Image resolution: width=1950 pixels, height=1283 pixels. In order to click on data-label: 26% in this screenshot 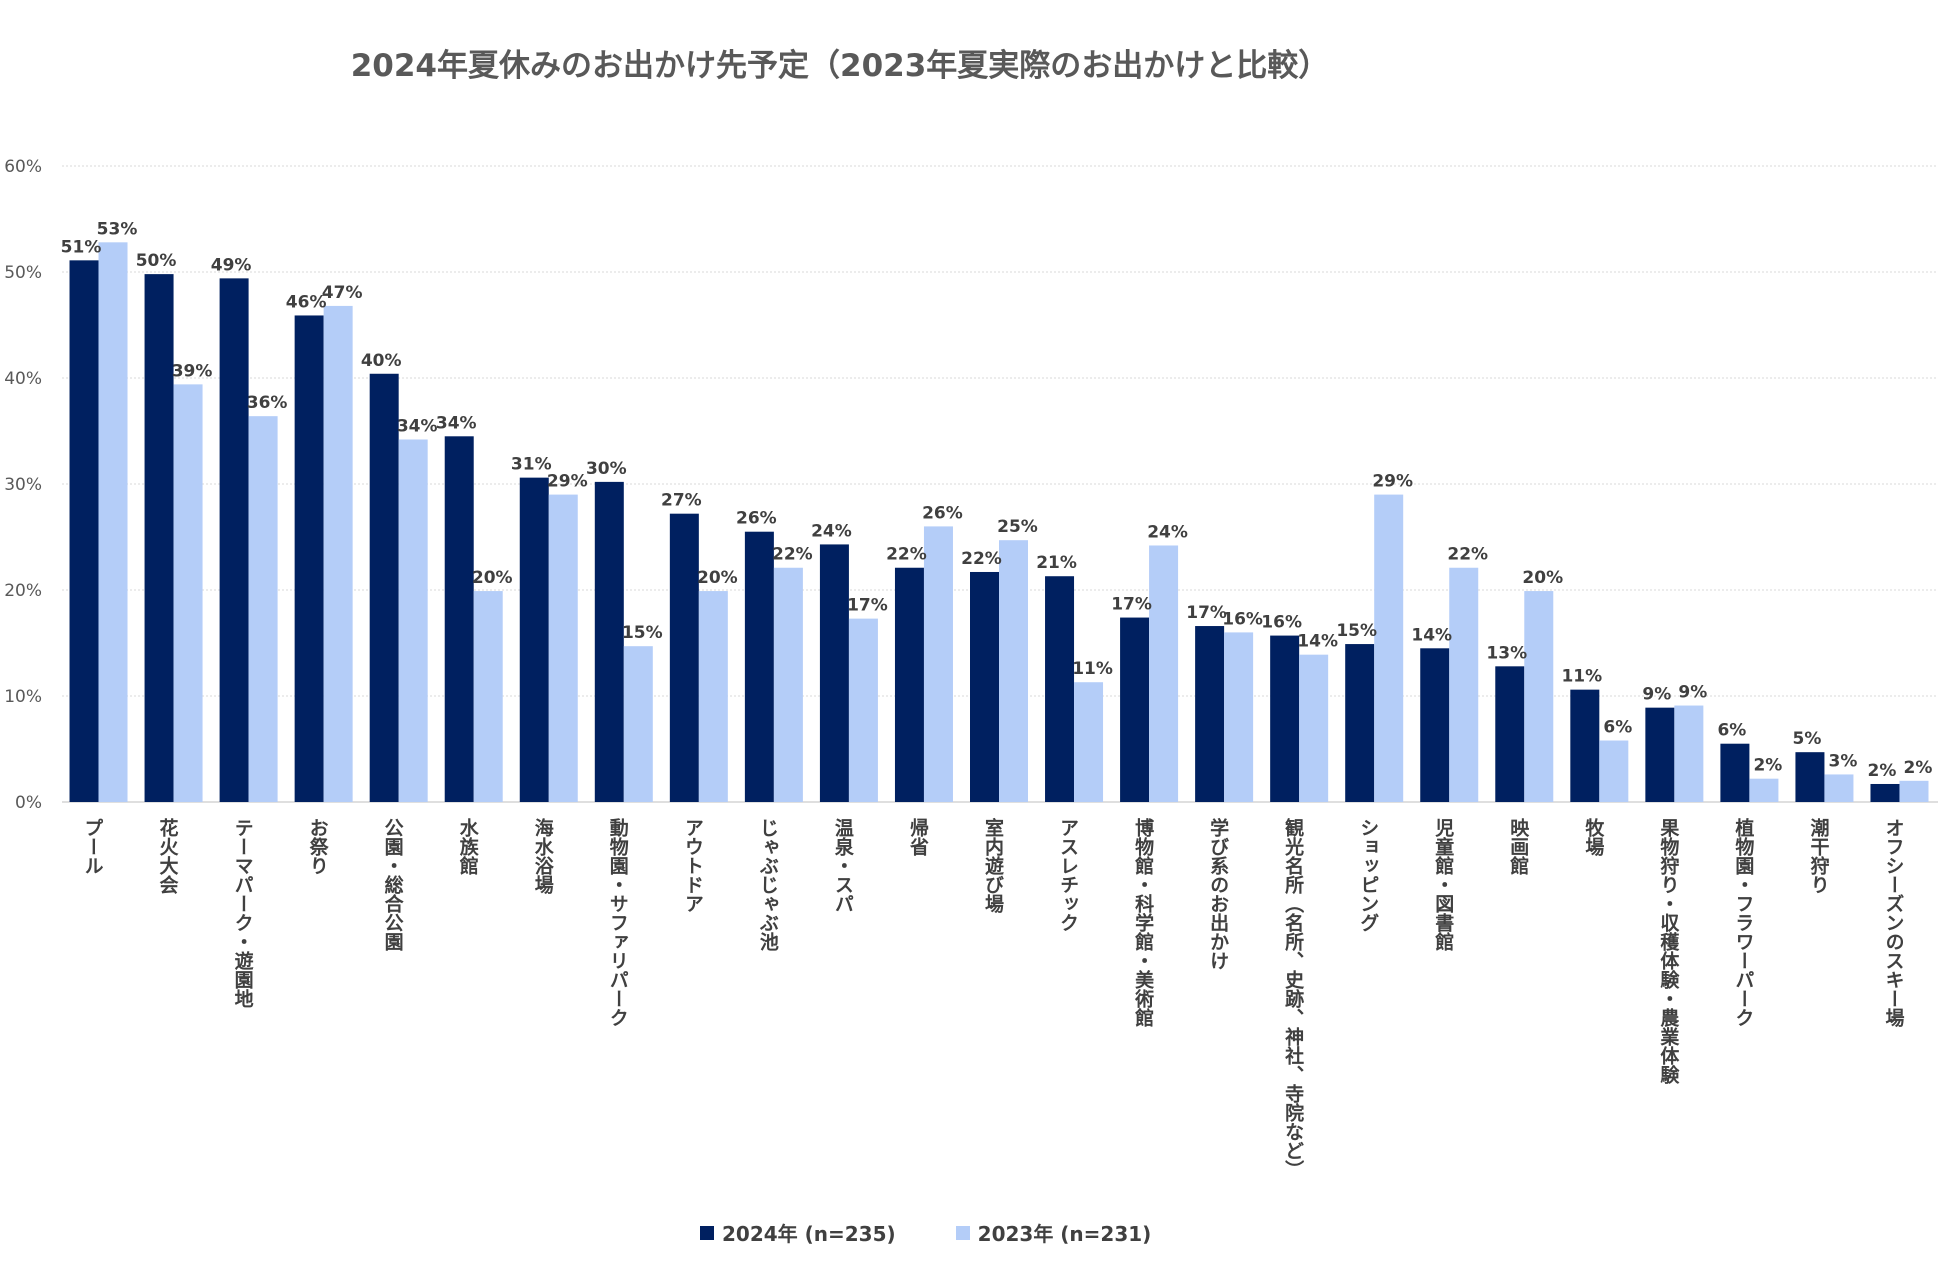, I will do `click(942, 513)`.